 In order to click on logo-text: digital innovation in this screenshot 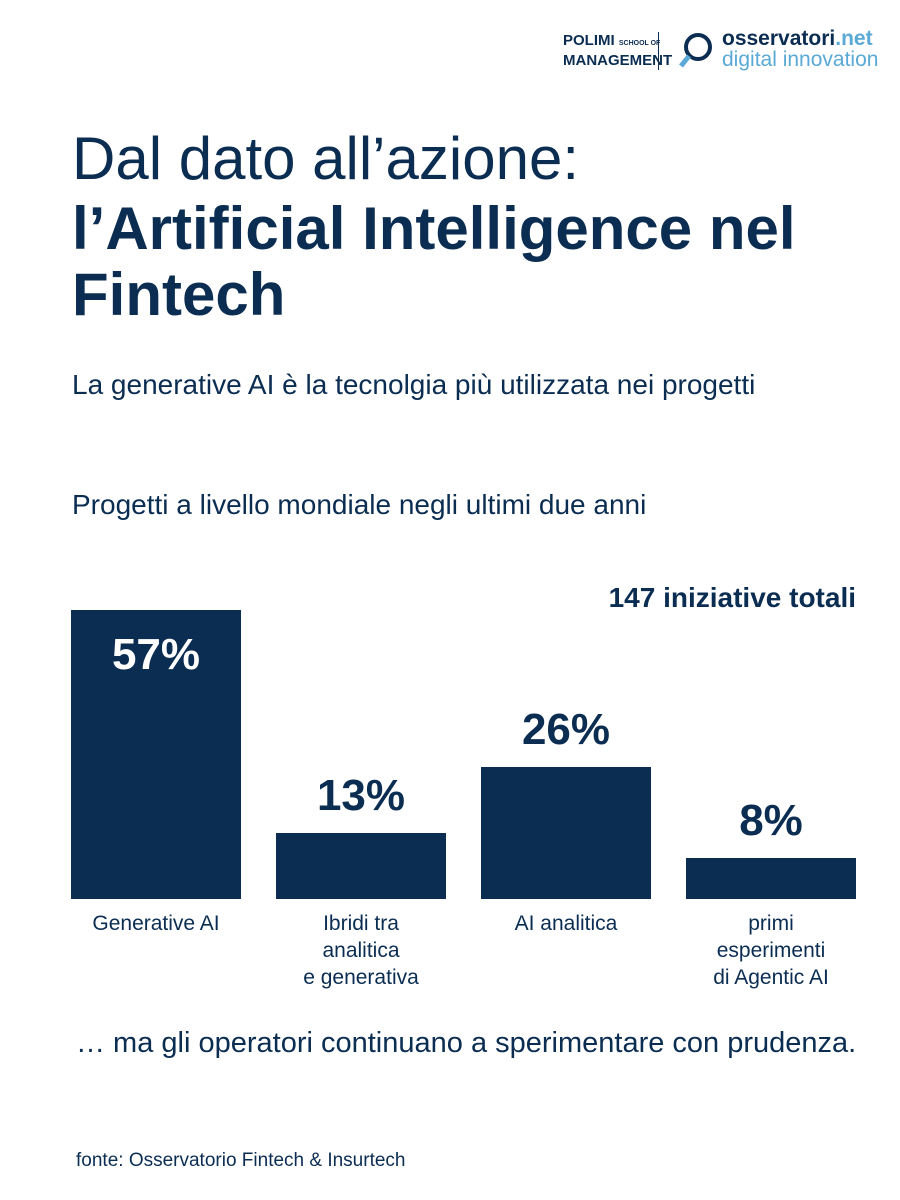, I will do `click(800, 59)`.